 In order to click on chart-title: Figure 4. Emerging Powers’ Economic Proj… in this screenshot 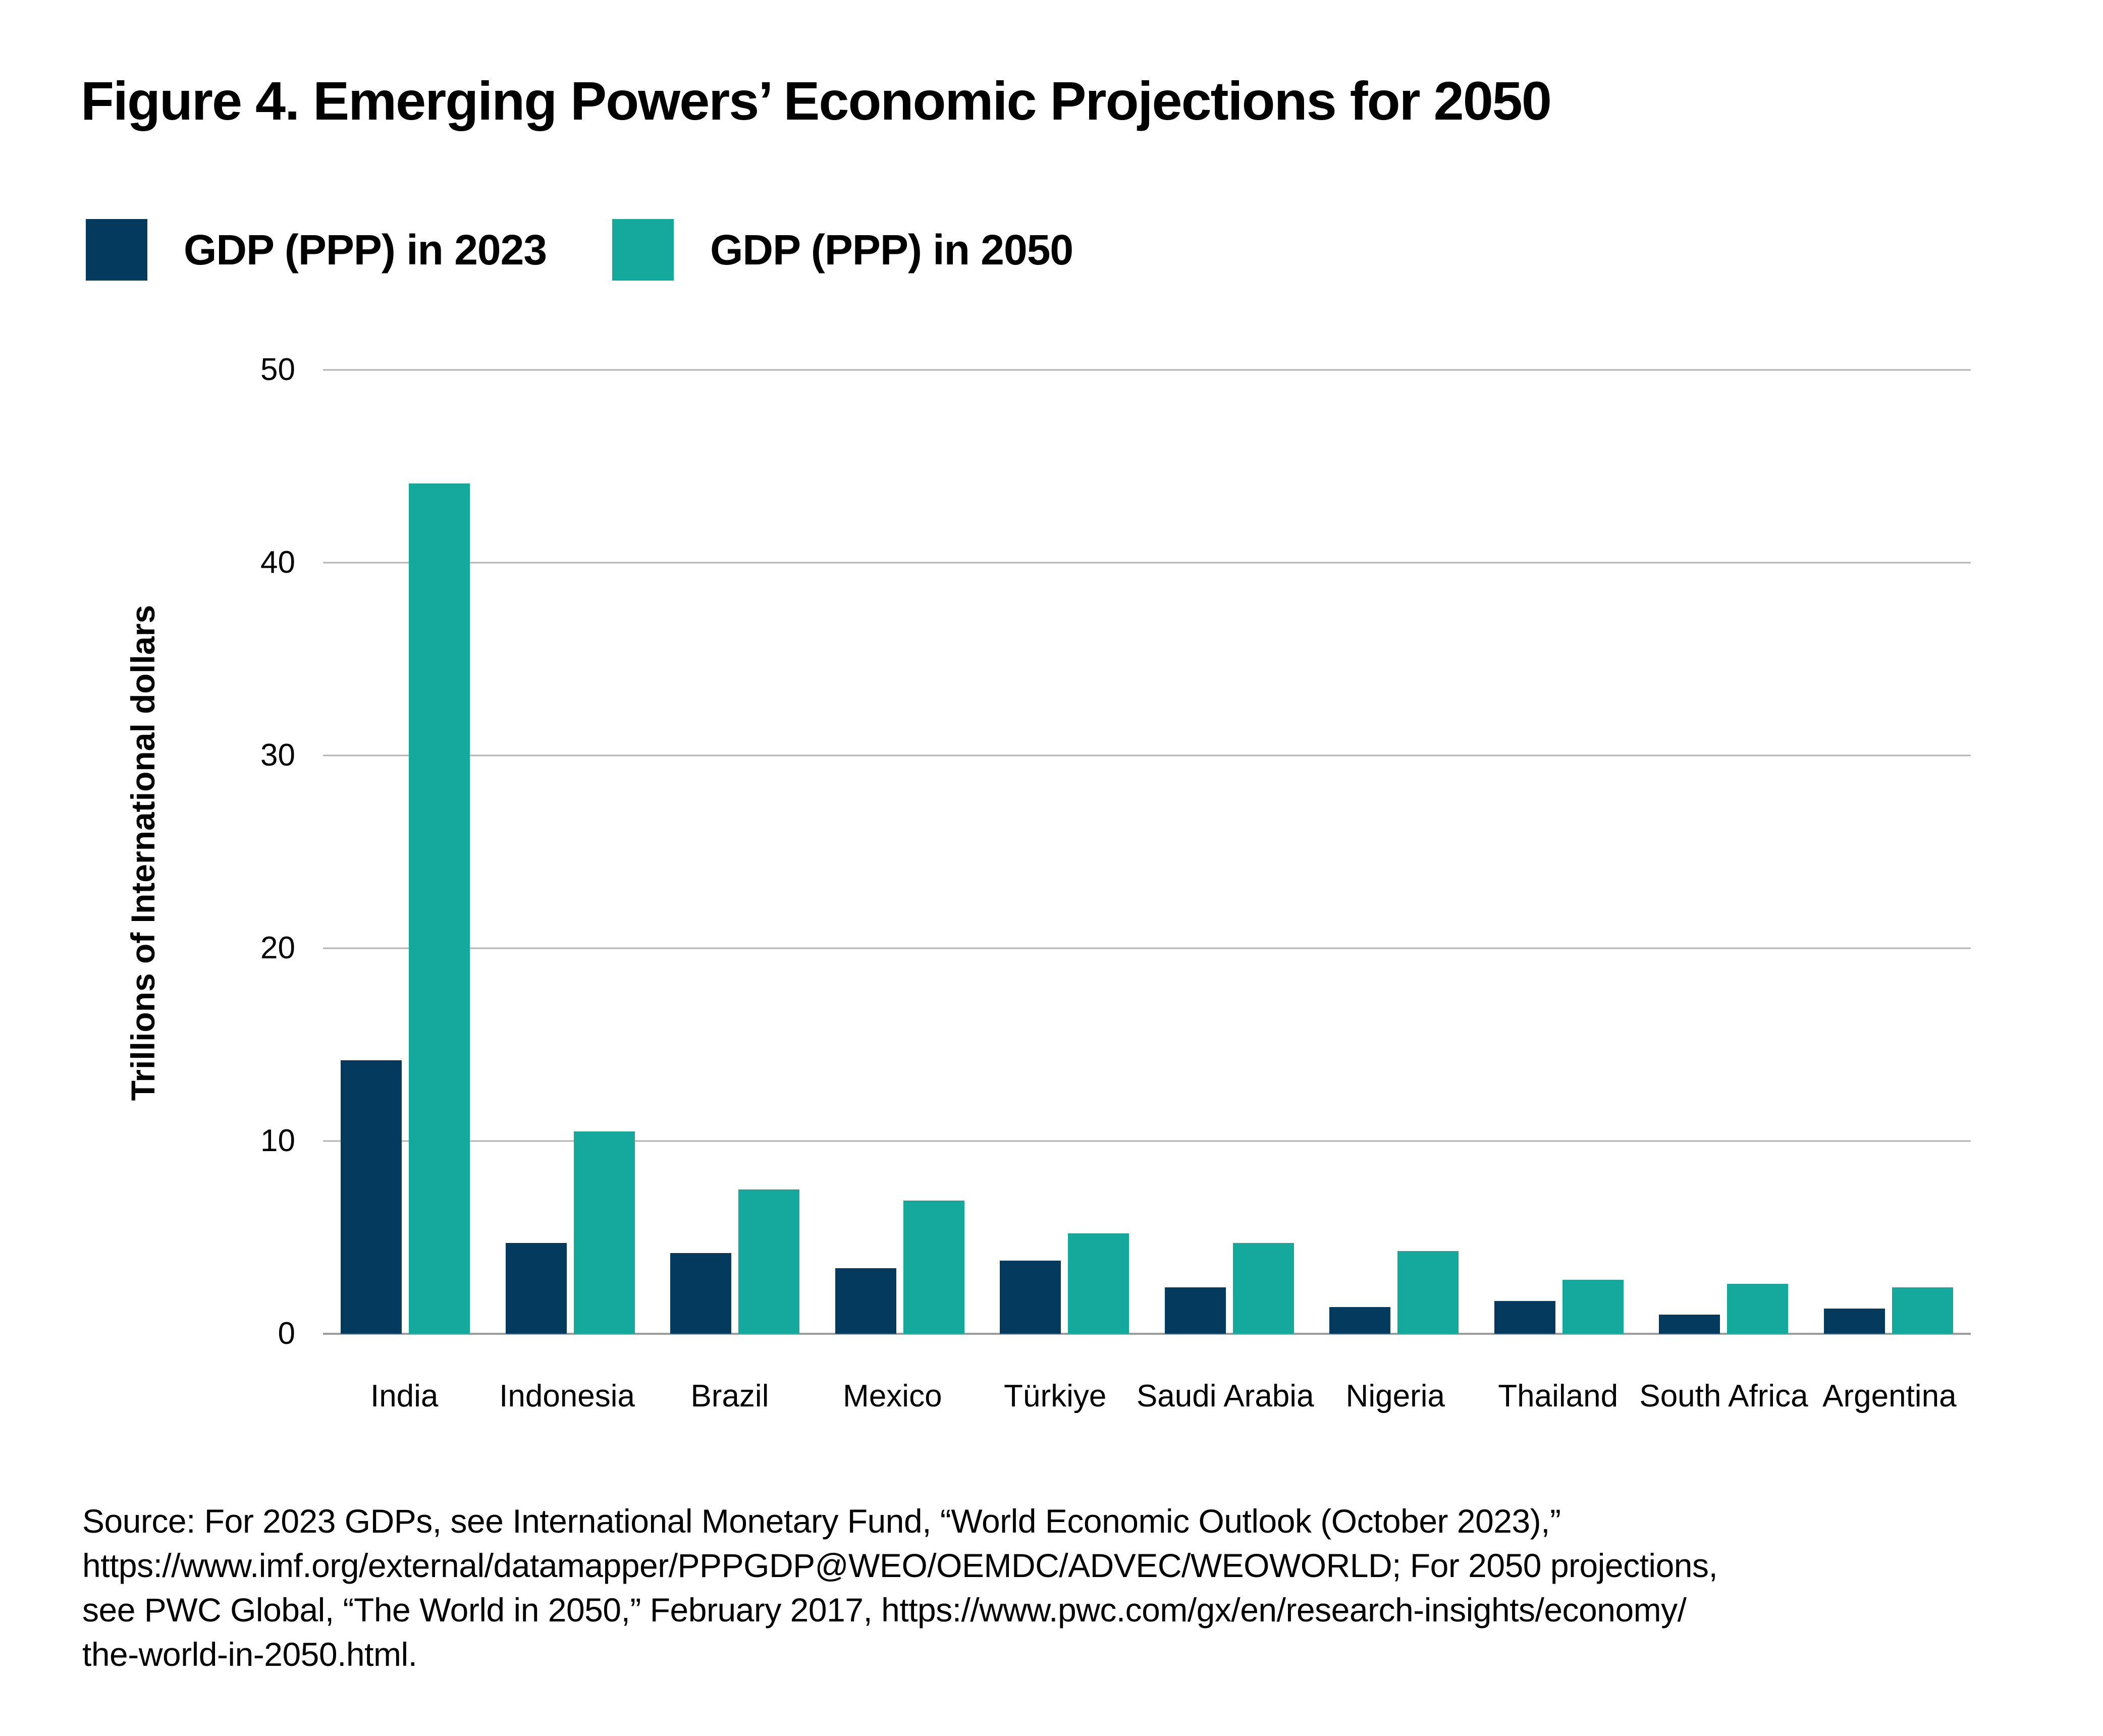, I will do `click(816, 100)`.